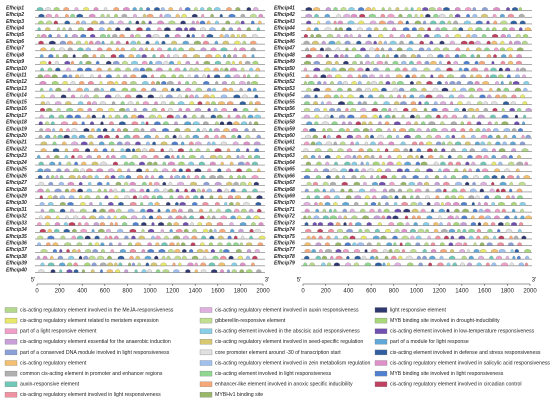 This screenshot has height=403, width=550. What do you see at coordinates (16, 230) in the screenshot?
I see `gene-label: Efhcip34` at bounding box center [16, 230].